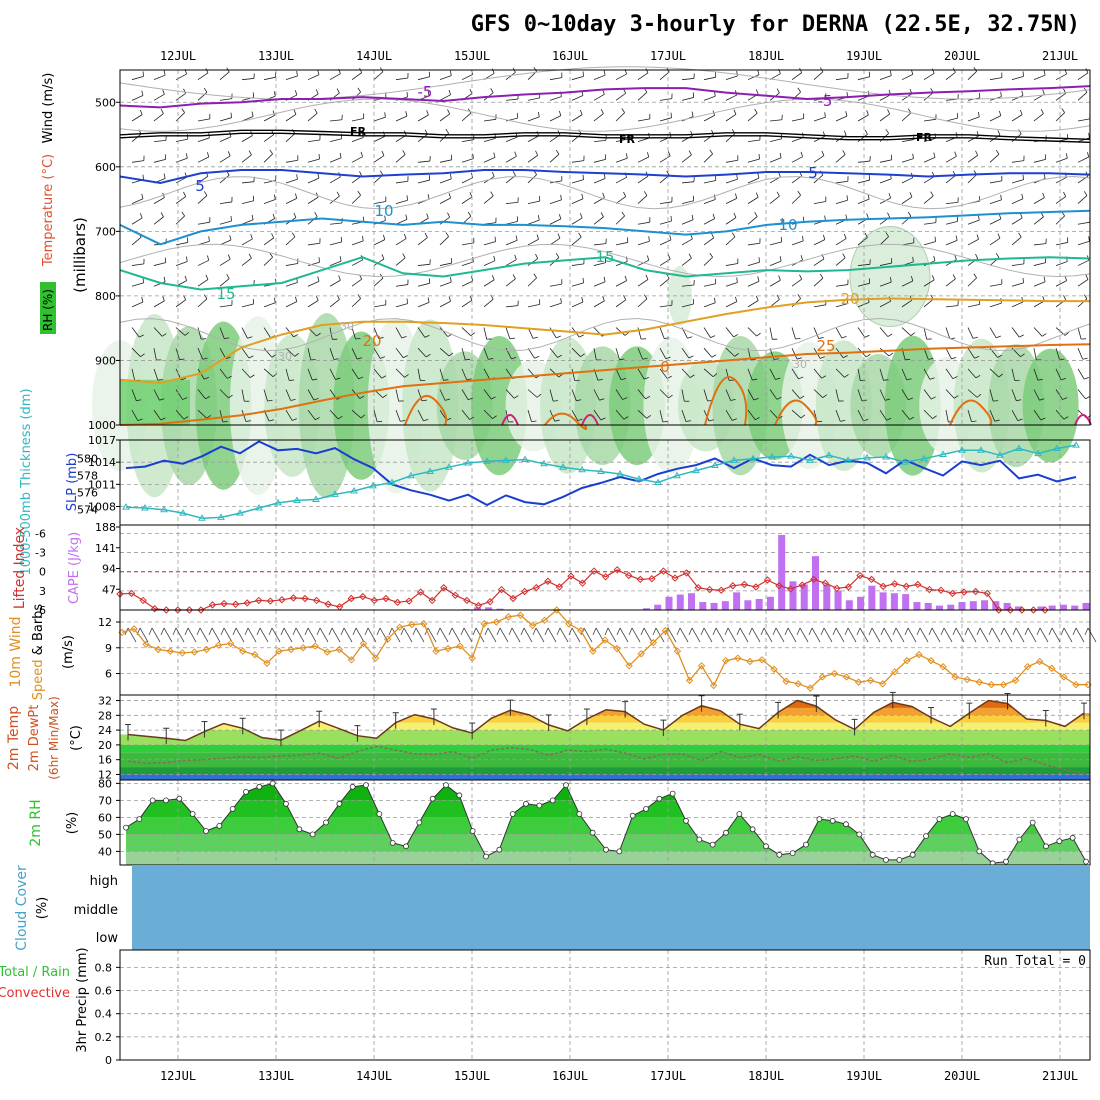  I want to click on li-tick-label: -6, so click(40, 533).